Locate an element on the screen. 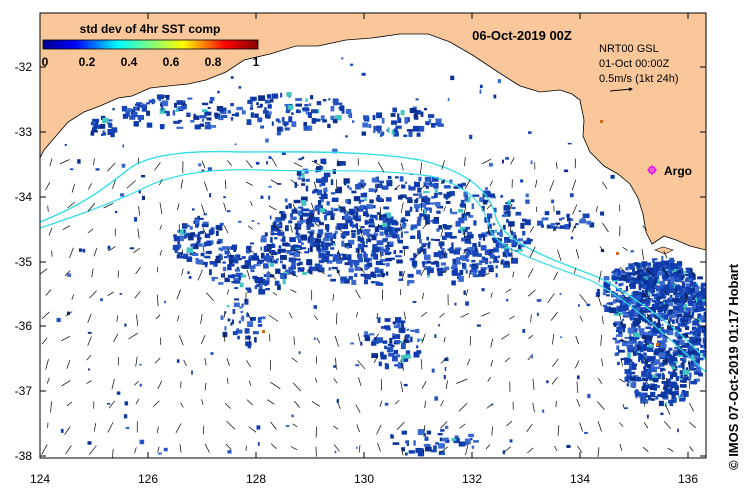  colorbar-tick: 0.2 is located at coordinates (87, 62).